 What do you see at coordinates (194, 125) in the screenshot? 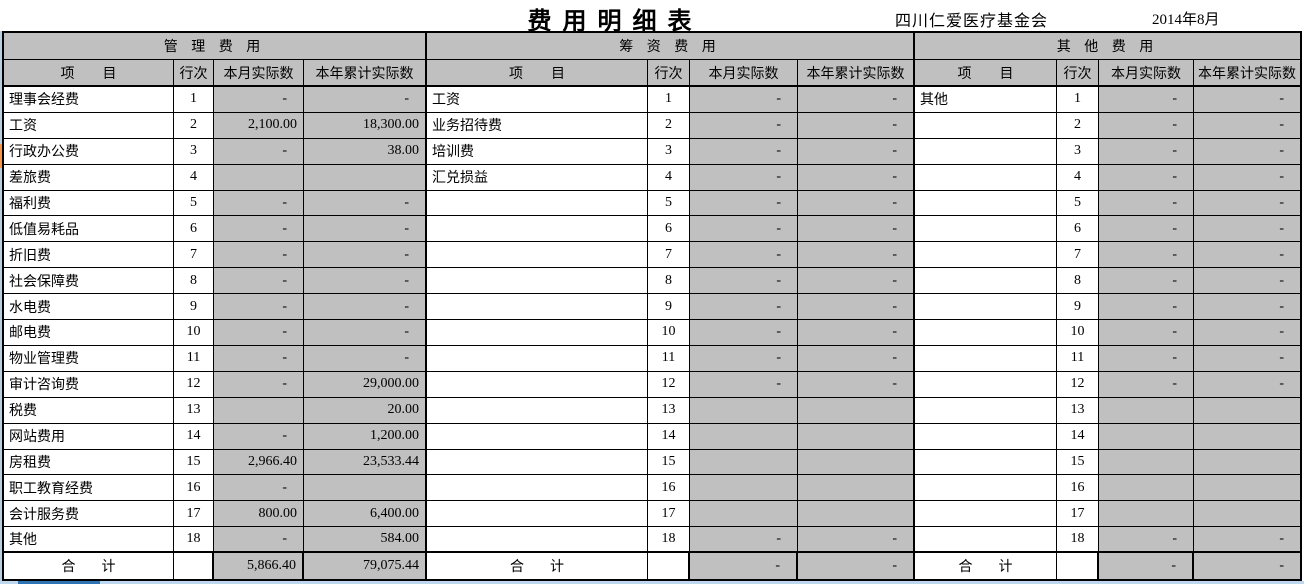
I see `cell-line: 2` at bounding box center [194, 125].